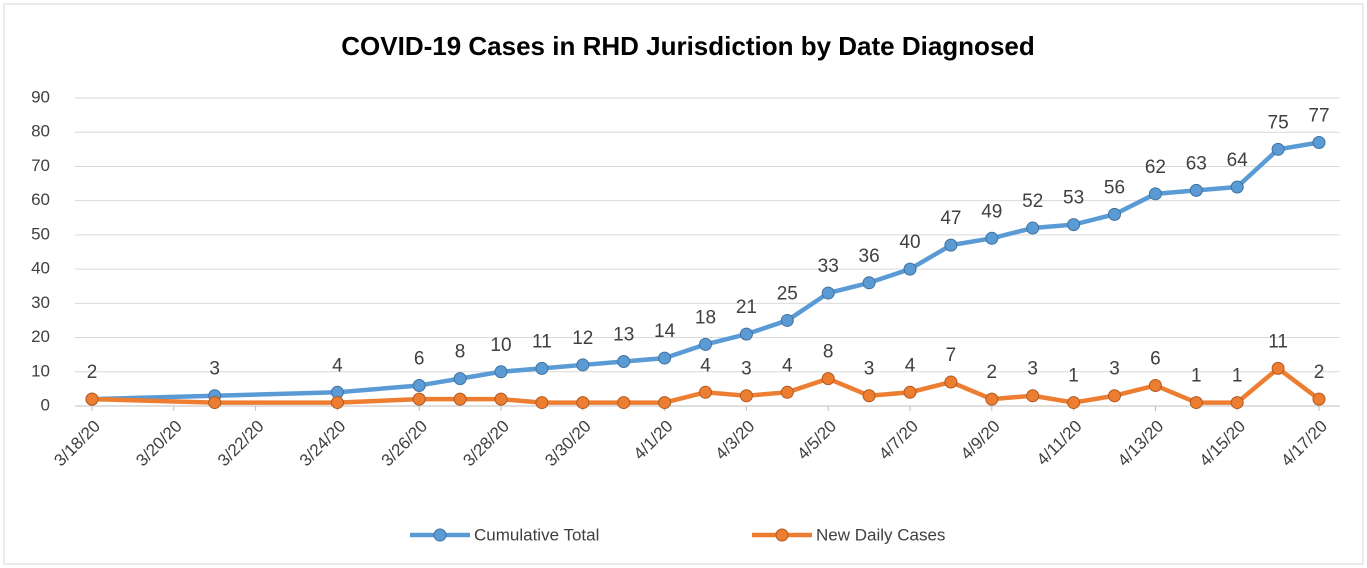 The width and height of the screenshot is (1367, 568). I want to click on data-label: 10, so click(500, 345).